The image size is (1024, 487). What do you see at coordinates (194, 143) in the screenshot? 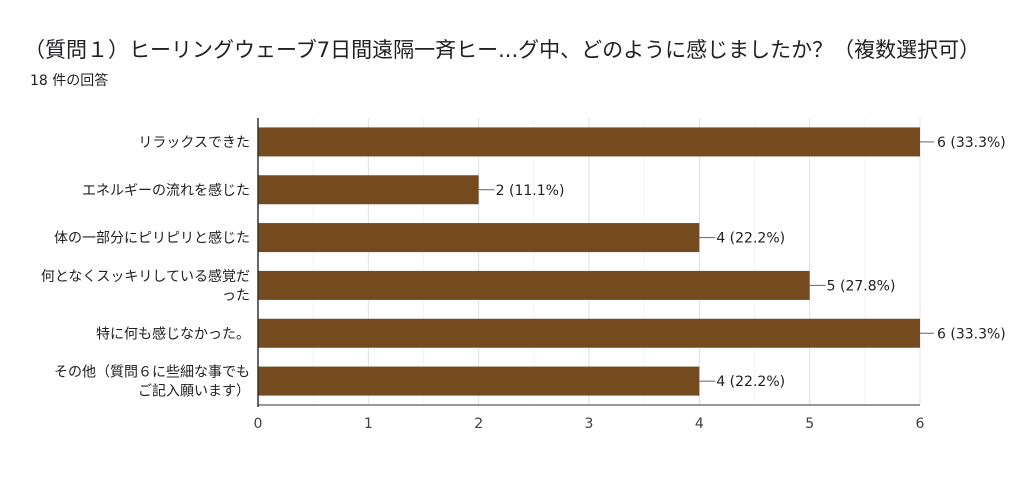
I see `category-label: リラックスできた` at bounding box center [194, 143].